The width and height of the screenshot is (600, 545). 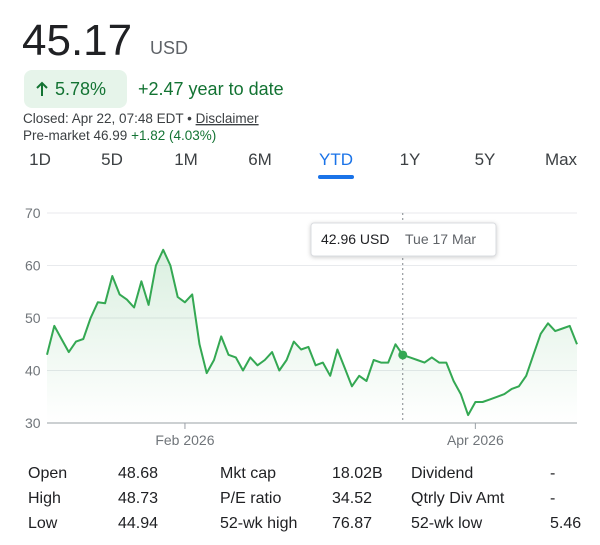 What do you see at coordinates (440, 239) in the screenshot?
I see `tooltip-date: Tue 17 Mar` at bounding box center [440, 239].